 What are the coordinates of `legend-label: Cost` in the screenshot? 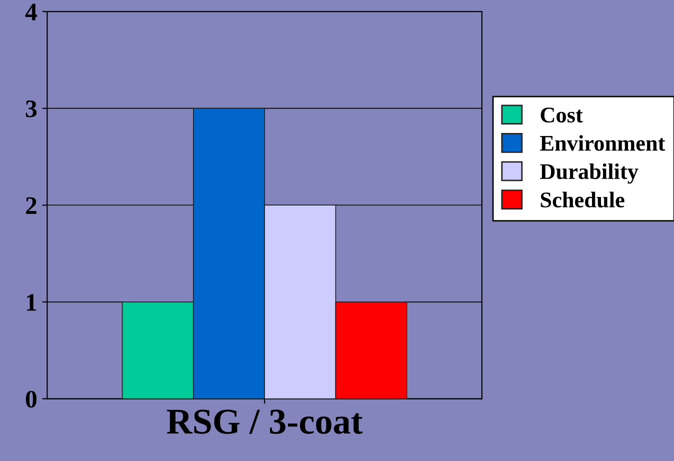 It's located at (561, 115).